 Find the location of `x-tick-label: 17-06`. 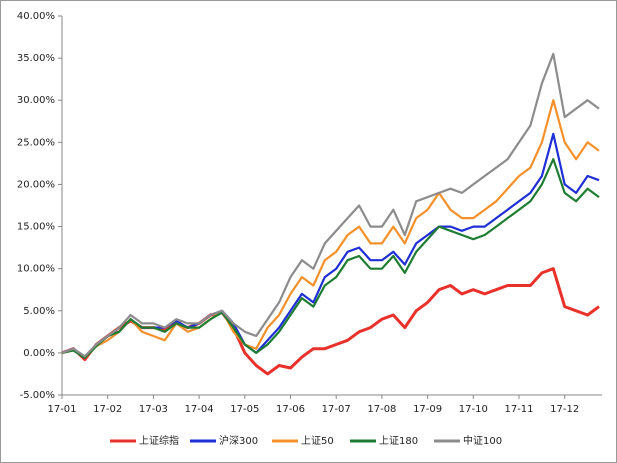

x-tick-label: 17-06 is located at coordinates (290, 409).